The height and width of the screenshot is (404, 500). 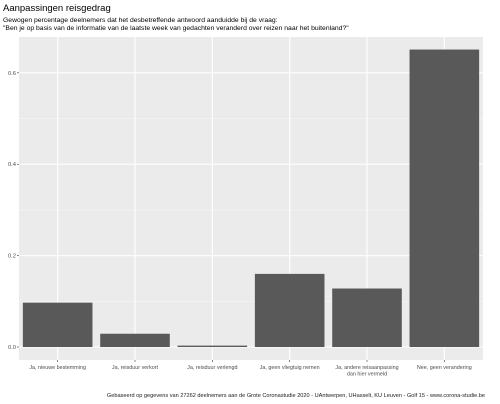 What do you see at coordinates (135, 368) in the screenshot?
I see `x-tick-label: Ja, reisduur verkort` at bounding box center [135, 368].